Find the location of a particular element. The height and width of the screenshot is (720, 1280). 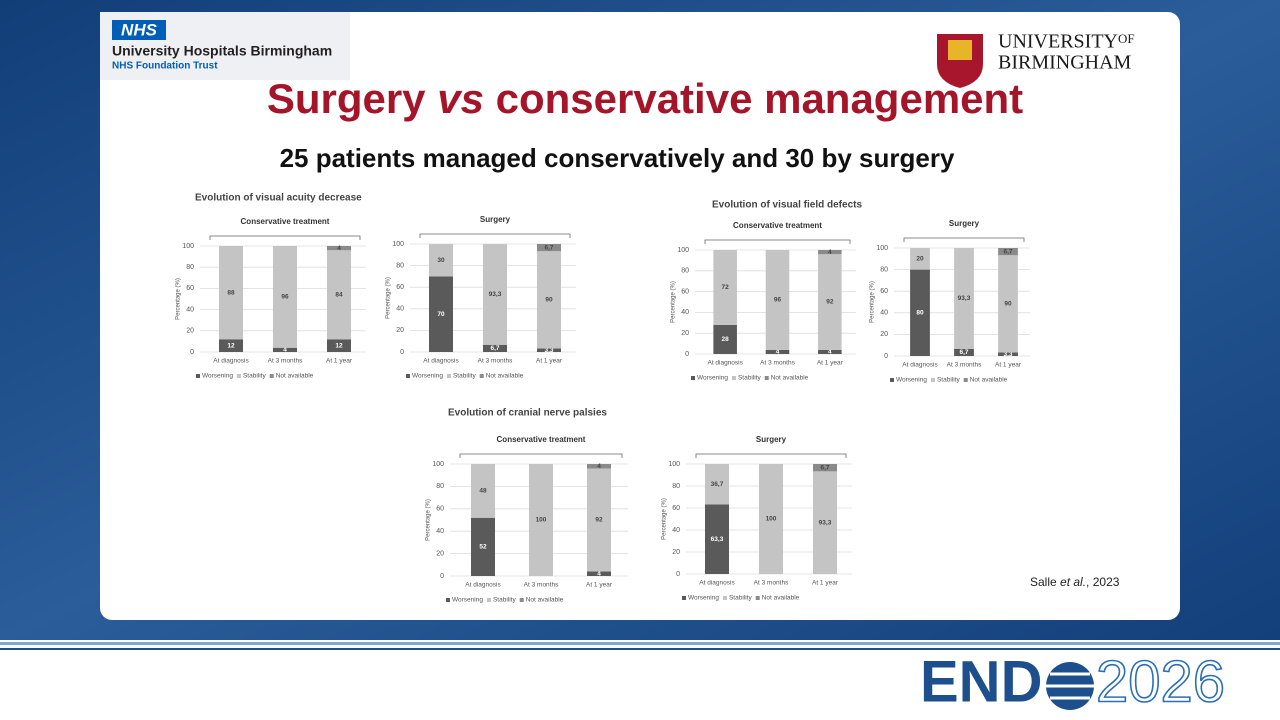

data-label: 48 is located at coordinates (483, 491).